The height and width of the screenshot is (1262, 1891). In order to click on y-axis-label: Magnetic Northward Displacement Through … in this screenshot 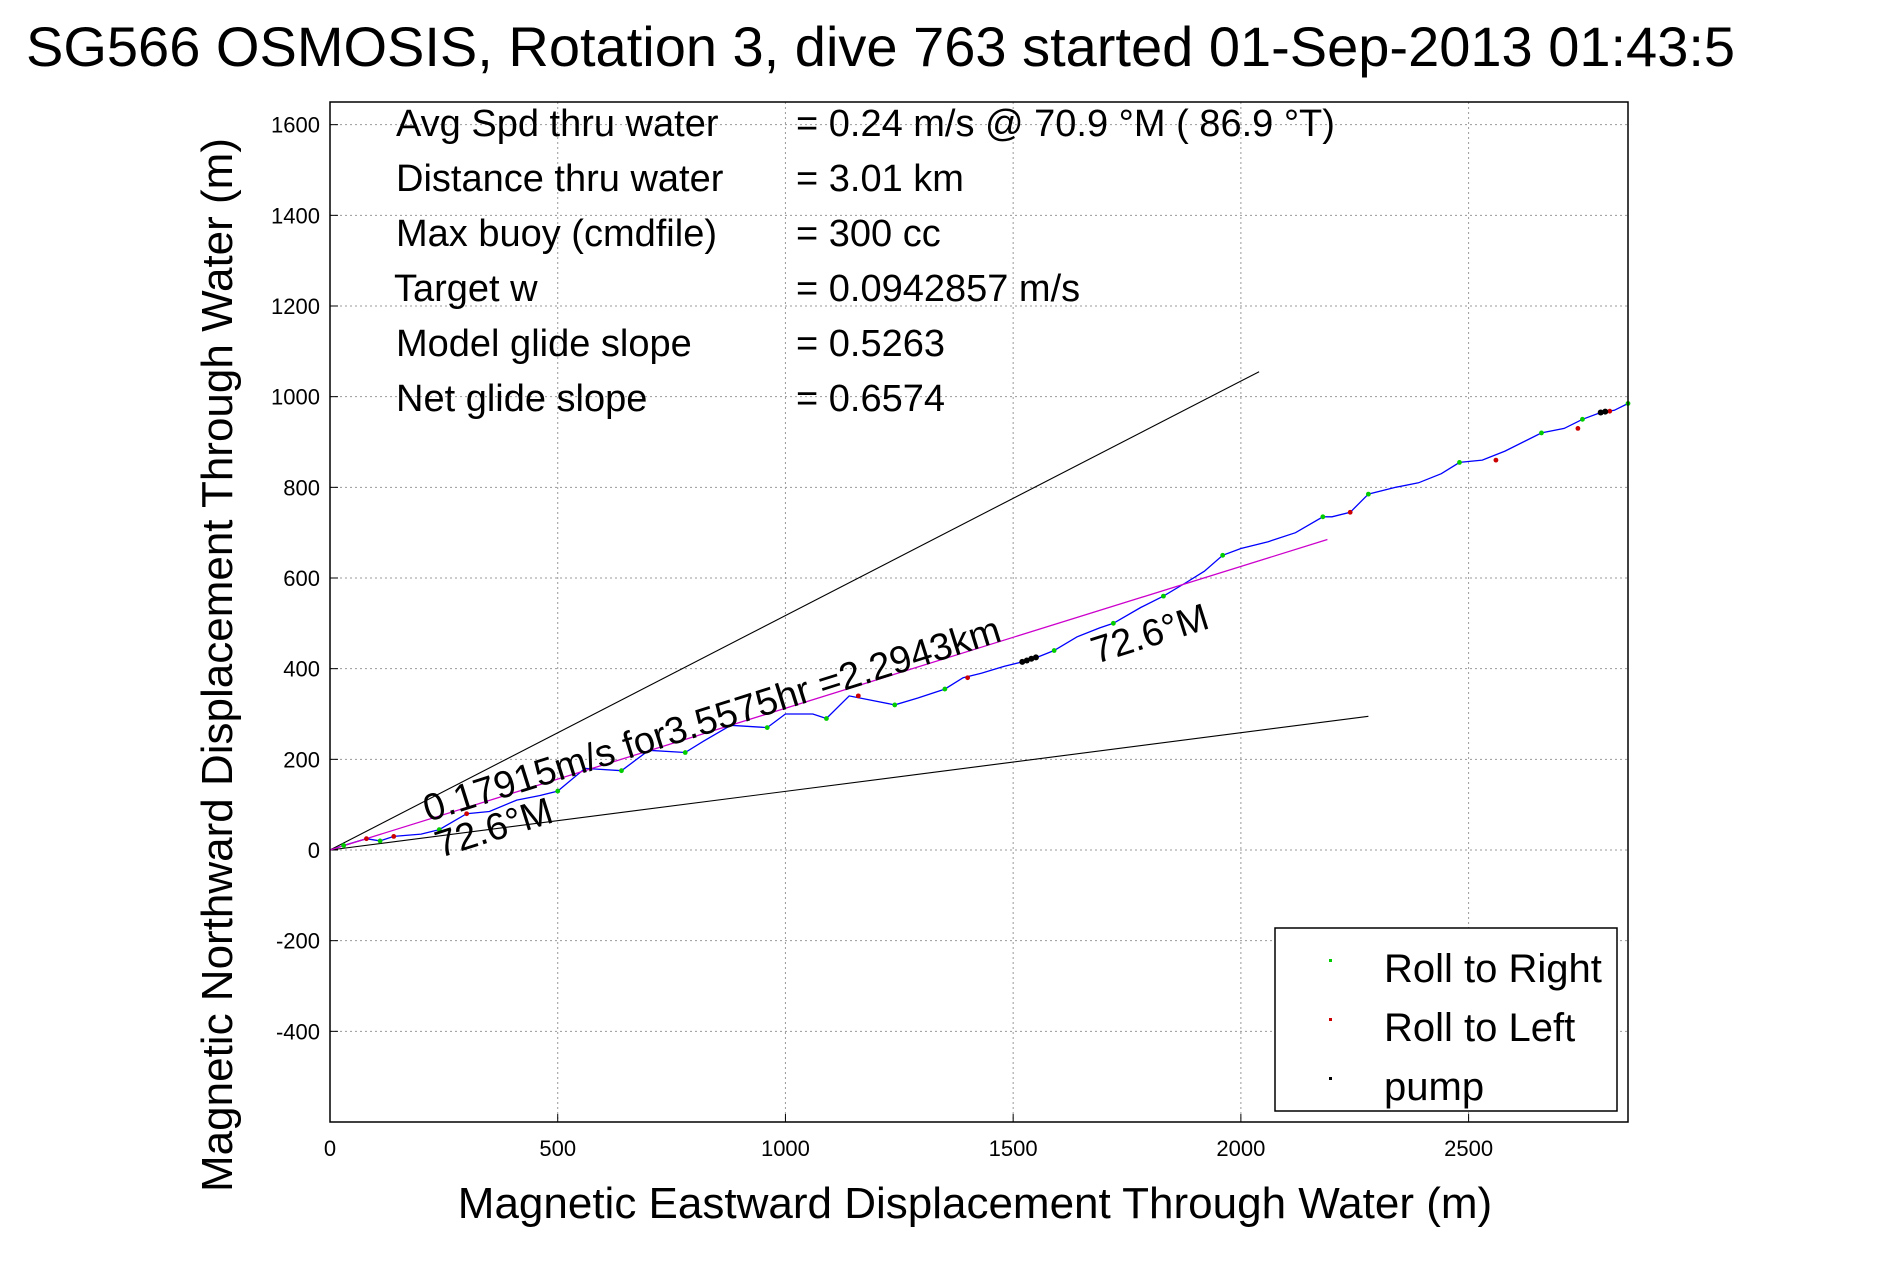, I will do `click(217, 665)`.